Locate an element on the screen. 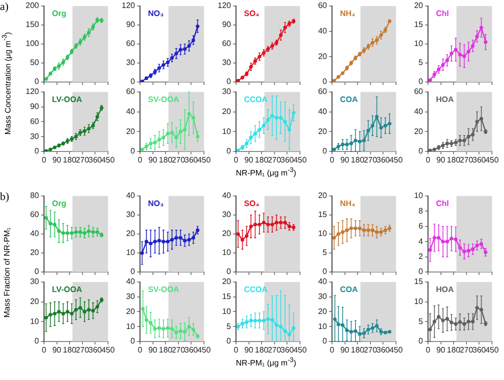  y-tick-label: 8 is located at coordinates (421, 211).